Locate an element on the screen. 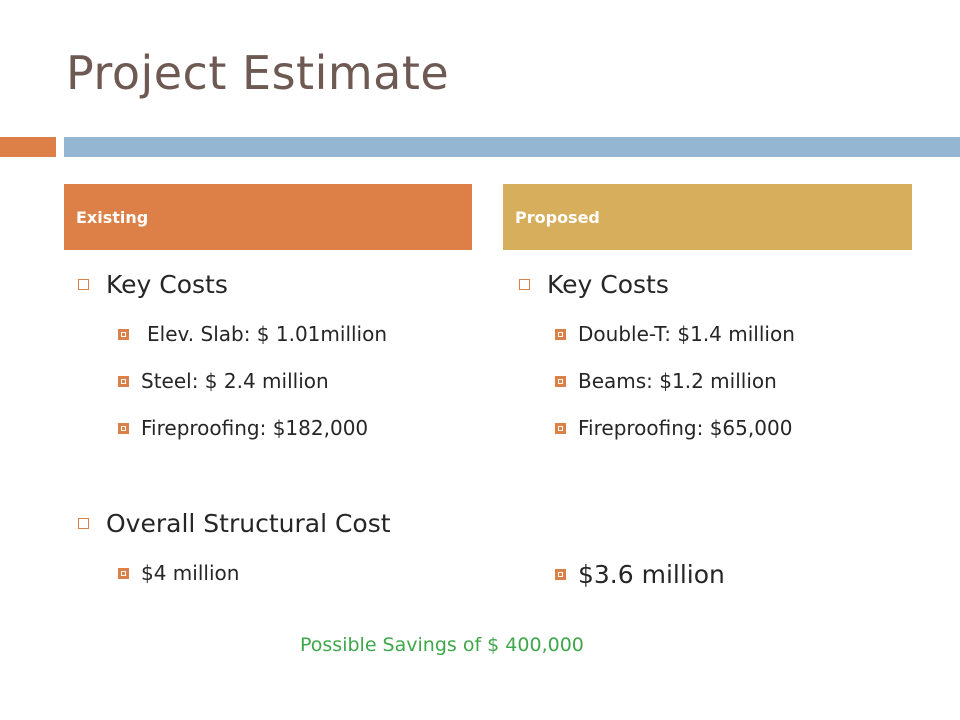  proposed-header-label: Proposed is located at coordinates (557, 217).